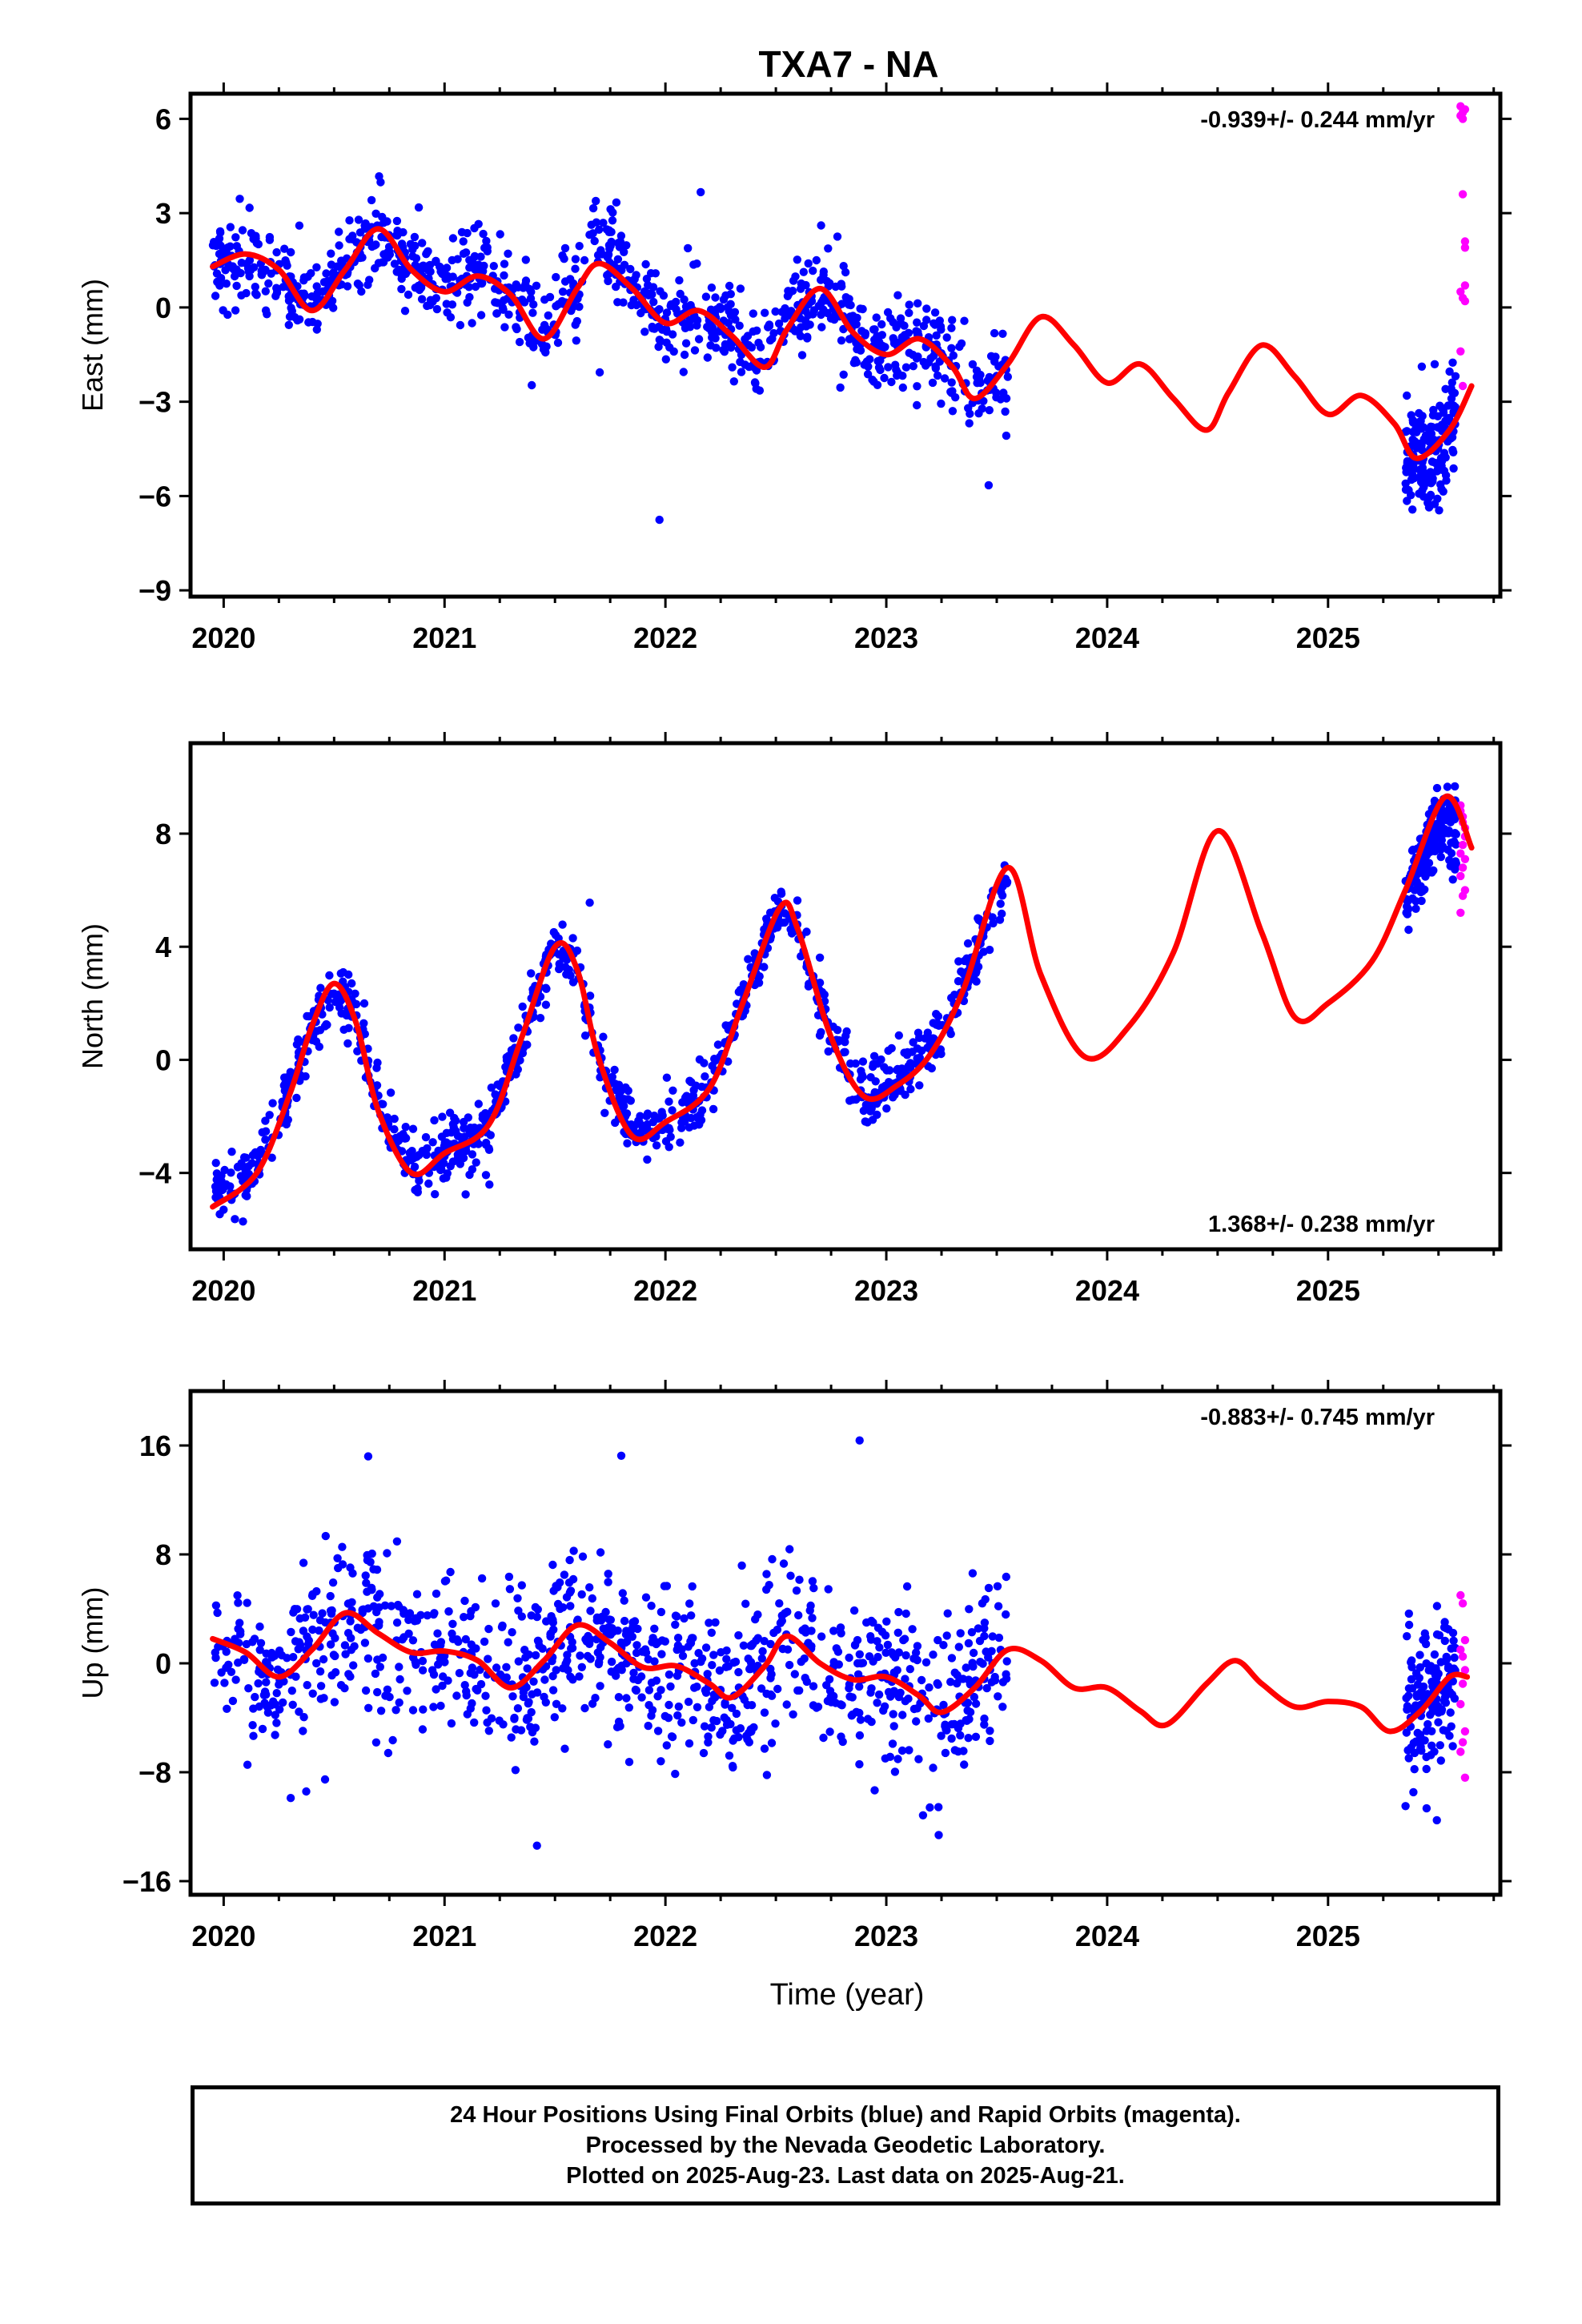 This screenshot has width=1582, height=2324. Describe the element at coordinates (1463, 1686) in the screenshot. I see `up-rapid-orbit-points` at that location.